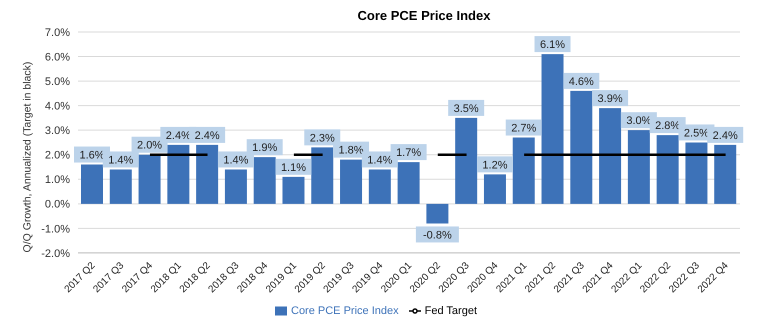 The width and height of the screenshot is (768, 325). What do you see at coordinates (437, 235) in the screenshot?
I see `data-label: -0.8%` at bounding box center [437, 235].